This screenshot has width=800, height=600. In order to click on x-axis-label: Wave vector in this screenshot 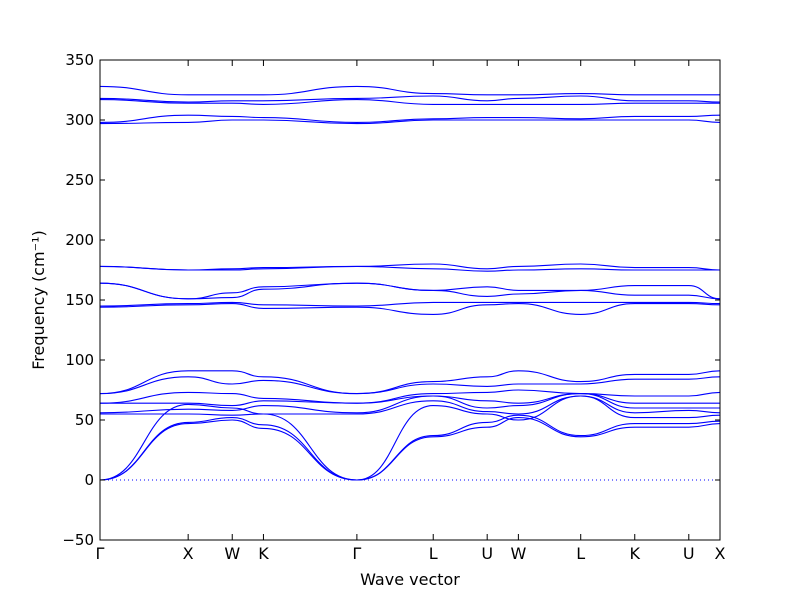, I will do `click(410, 579)`.